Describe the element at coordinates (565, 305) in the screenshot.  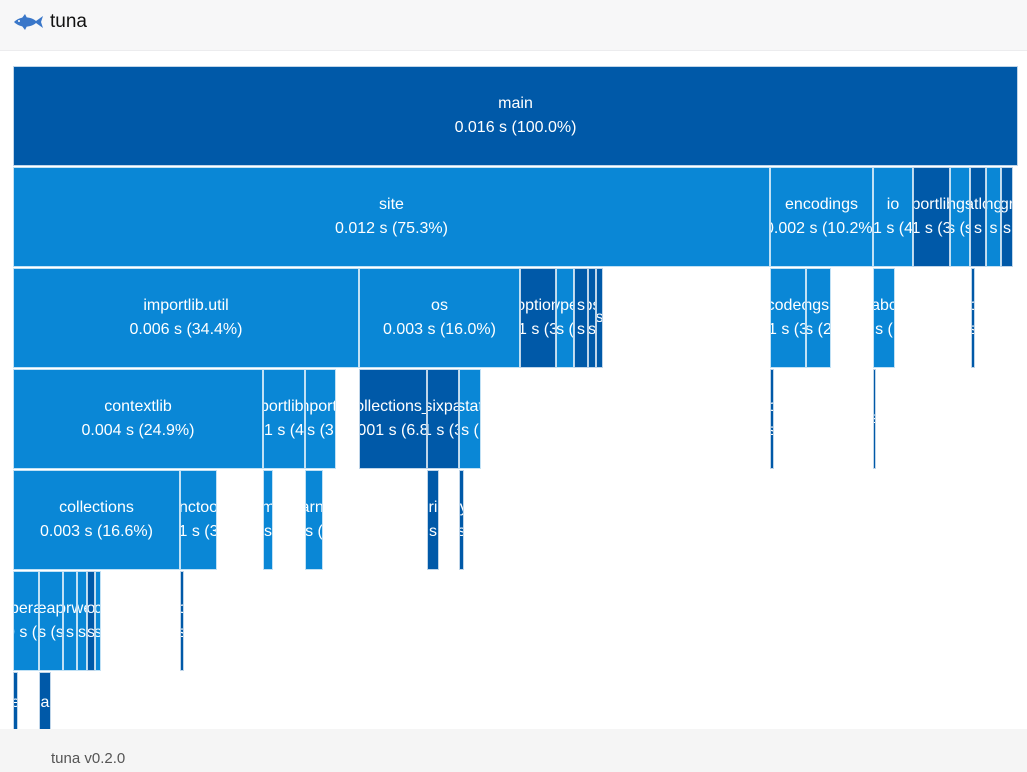
I see `node-name: ype` at that location.